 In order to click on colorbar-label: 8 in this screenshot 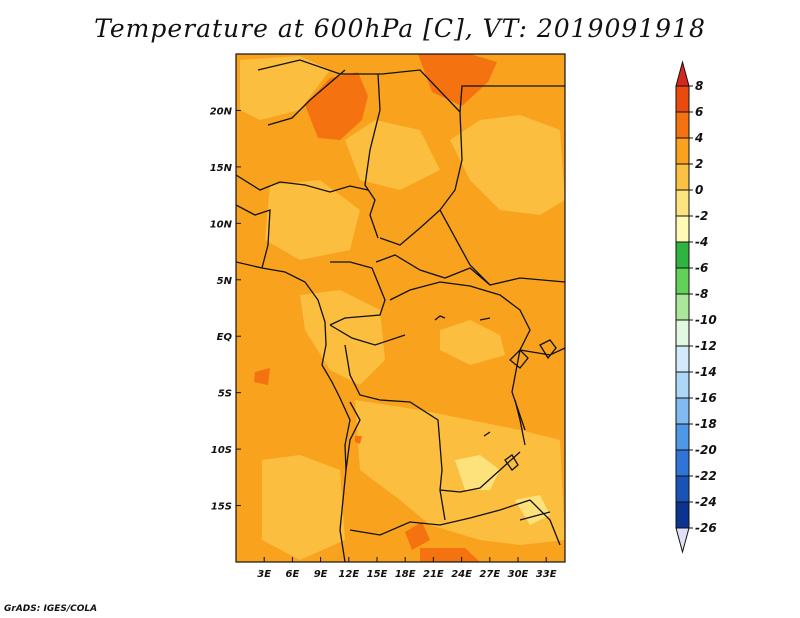, I will do `click(699, 86)`.